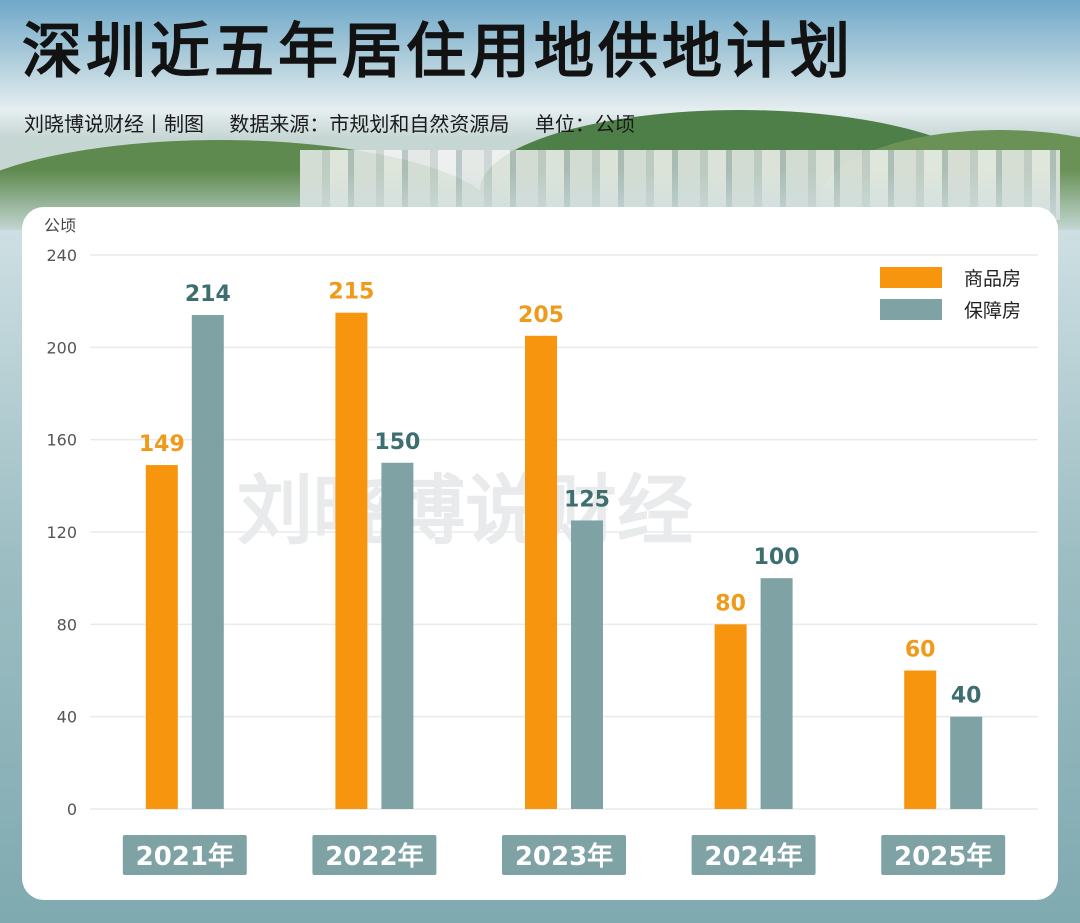 This screenshot has width=1080, height=923. Describe the element at coordinates (465, 510) in the screenshot. I see `watermark-text: 刘晓博说财经` at that location.